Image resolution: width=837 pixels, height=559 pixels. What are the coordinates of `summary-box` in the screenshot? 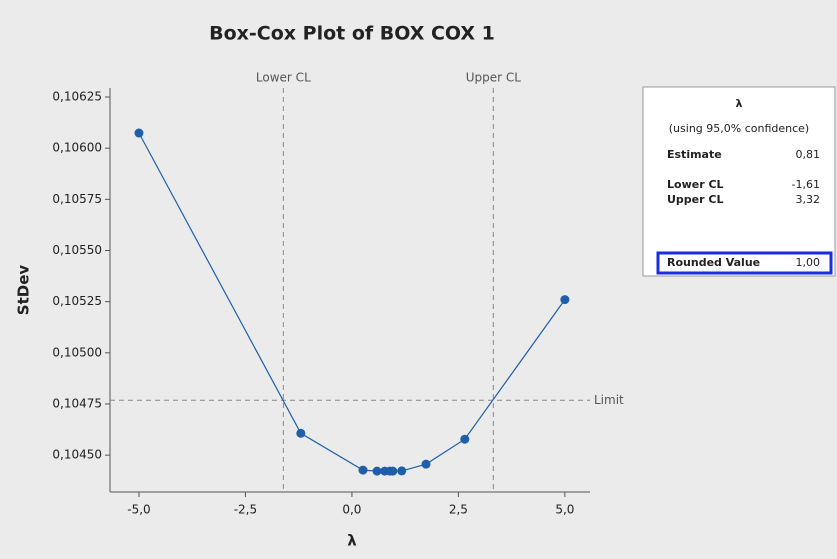 It's located at (739, 181).